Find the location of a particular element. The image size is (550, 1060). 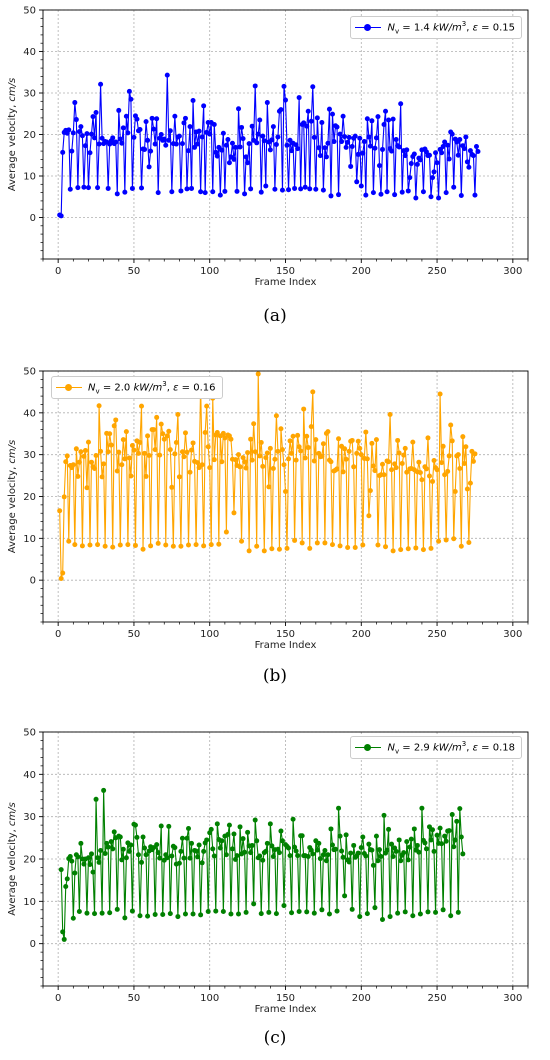

series-markers is located at coordinates (262, 864).